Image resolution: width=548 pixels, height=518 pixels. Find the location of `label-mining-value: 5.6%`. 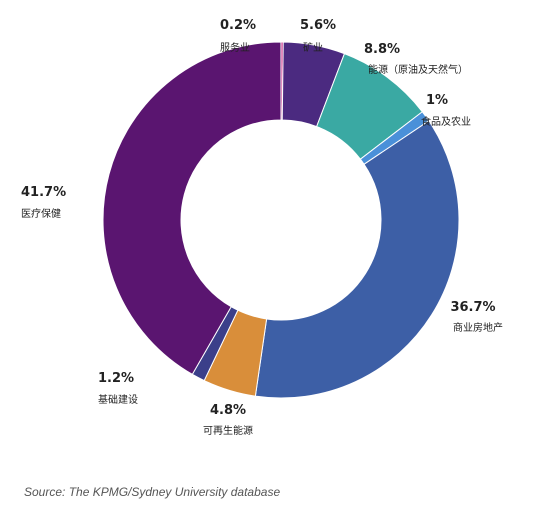

label-mining-value: 5.6% is located at coordinates (318, 25).